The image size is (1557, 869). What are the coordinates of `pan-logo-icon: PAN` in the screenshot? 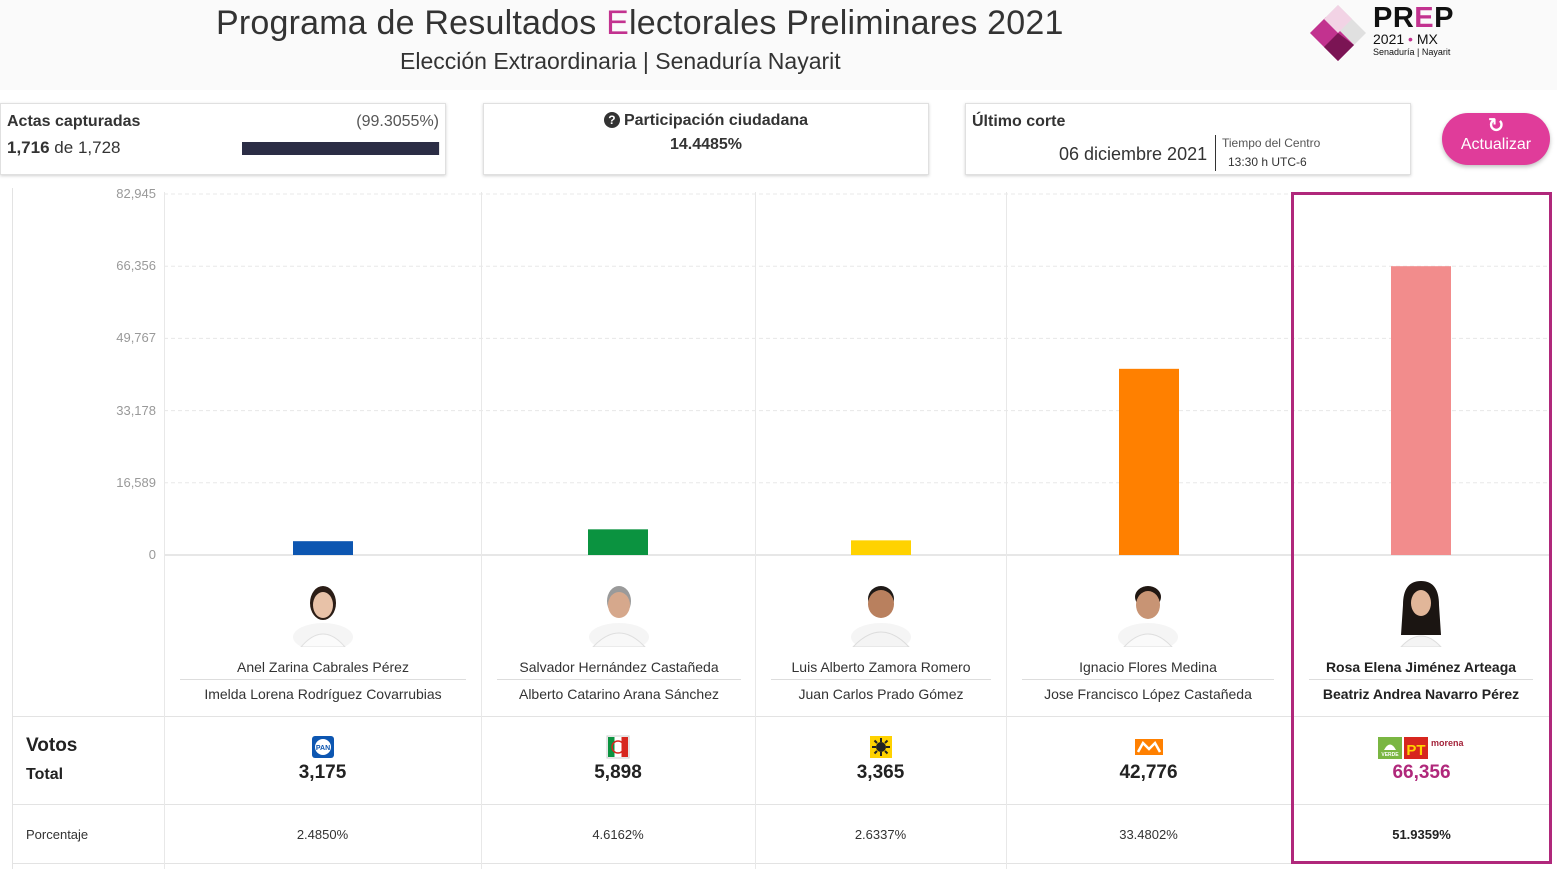 It's located at (323, 749).